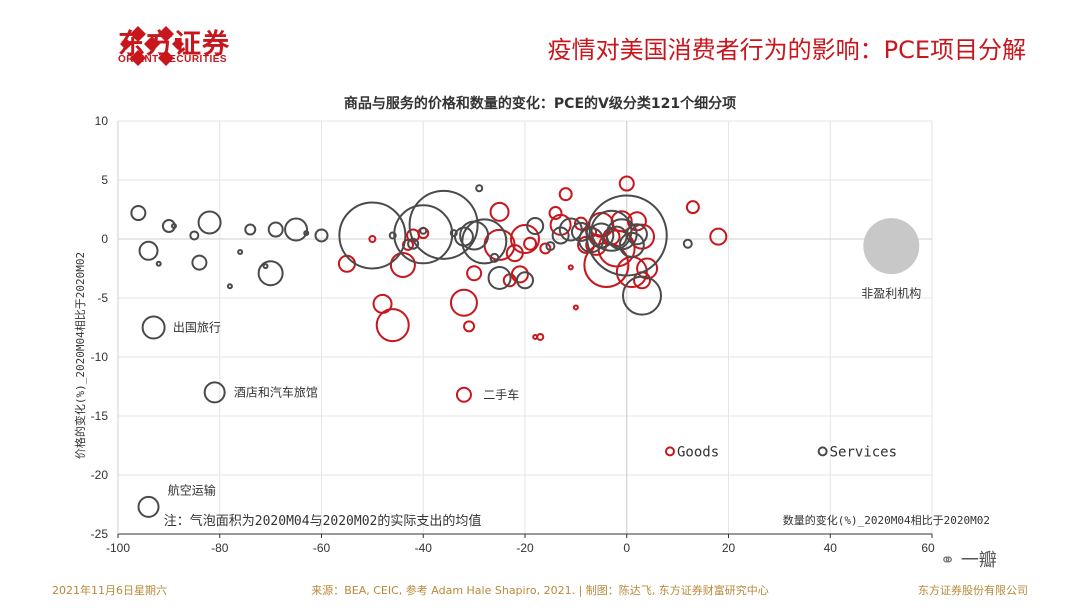 The image size is (1080, 608). What do you see at coordinates (220, 548) in the screenshot?
I see `x-tick-label: -80` at bounding box center [220, 548].